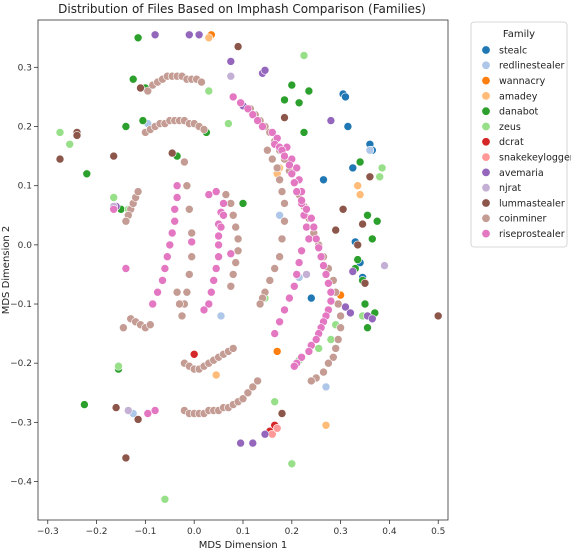 This screenshot has width=571, height=553. Describe the element at coordinates (194, 354) in the screenshot. I see `data-point-dcrat` at that location.